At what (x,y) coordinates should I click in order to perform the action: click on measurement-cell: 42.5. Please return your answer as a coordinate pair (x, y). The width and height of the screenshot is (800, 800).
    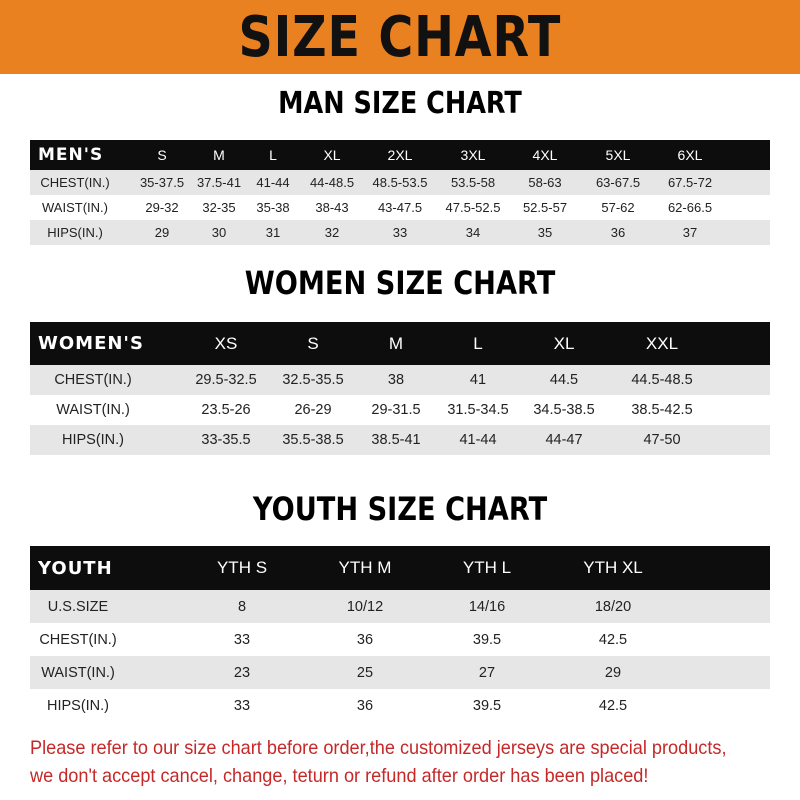
    Looking at the image, I should click on (613, 705).